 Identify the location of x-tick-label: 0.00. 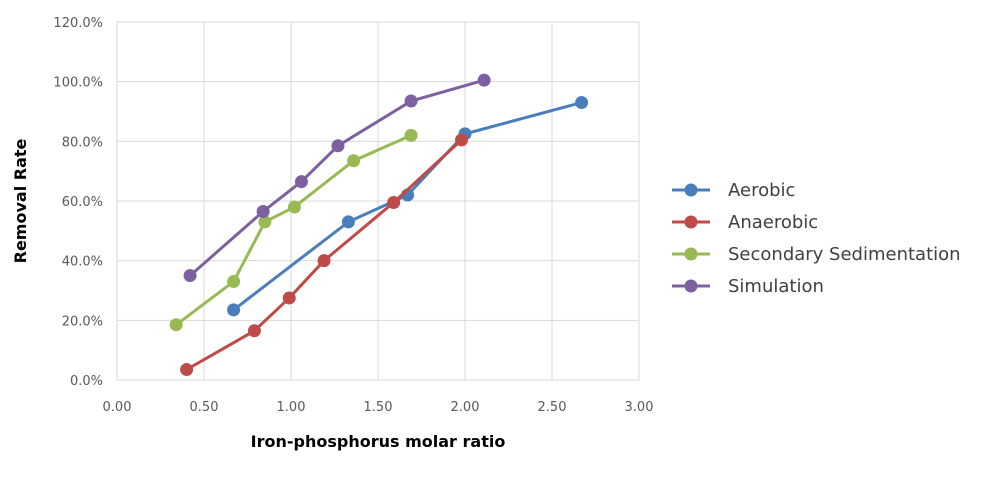
(117, 407).